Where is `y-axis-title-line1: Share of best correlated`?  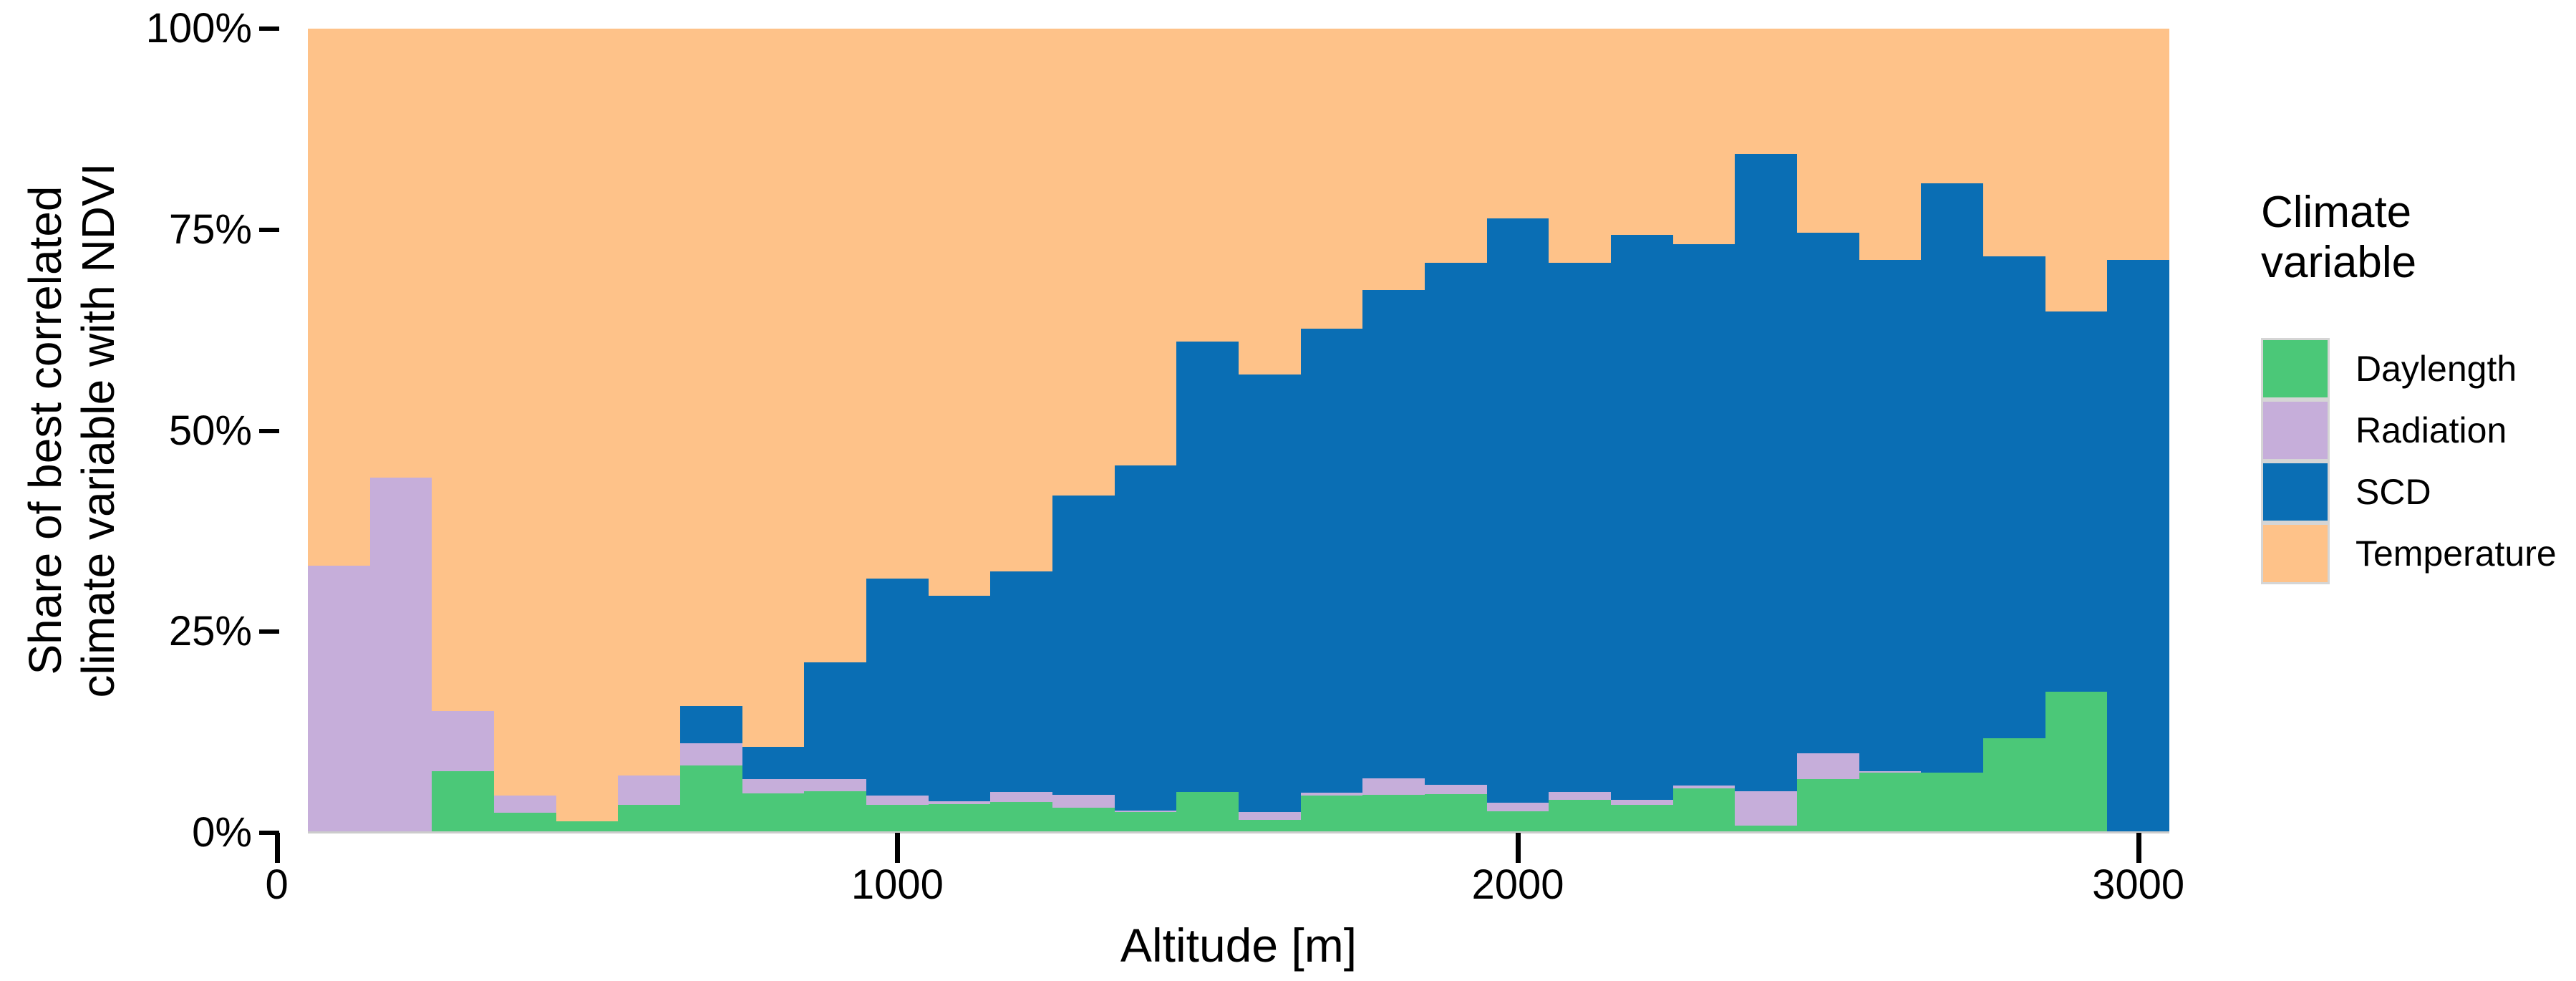
y-axis-title-line1: Share of best correlated is located at coordinates (45, 430).